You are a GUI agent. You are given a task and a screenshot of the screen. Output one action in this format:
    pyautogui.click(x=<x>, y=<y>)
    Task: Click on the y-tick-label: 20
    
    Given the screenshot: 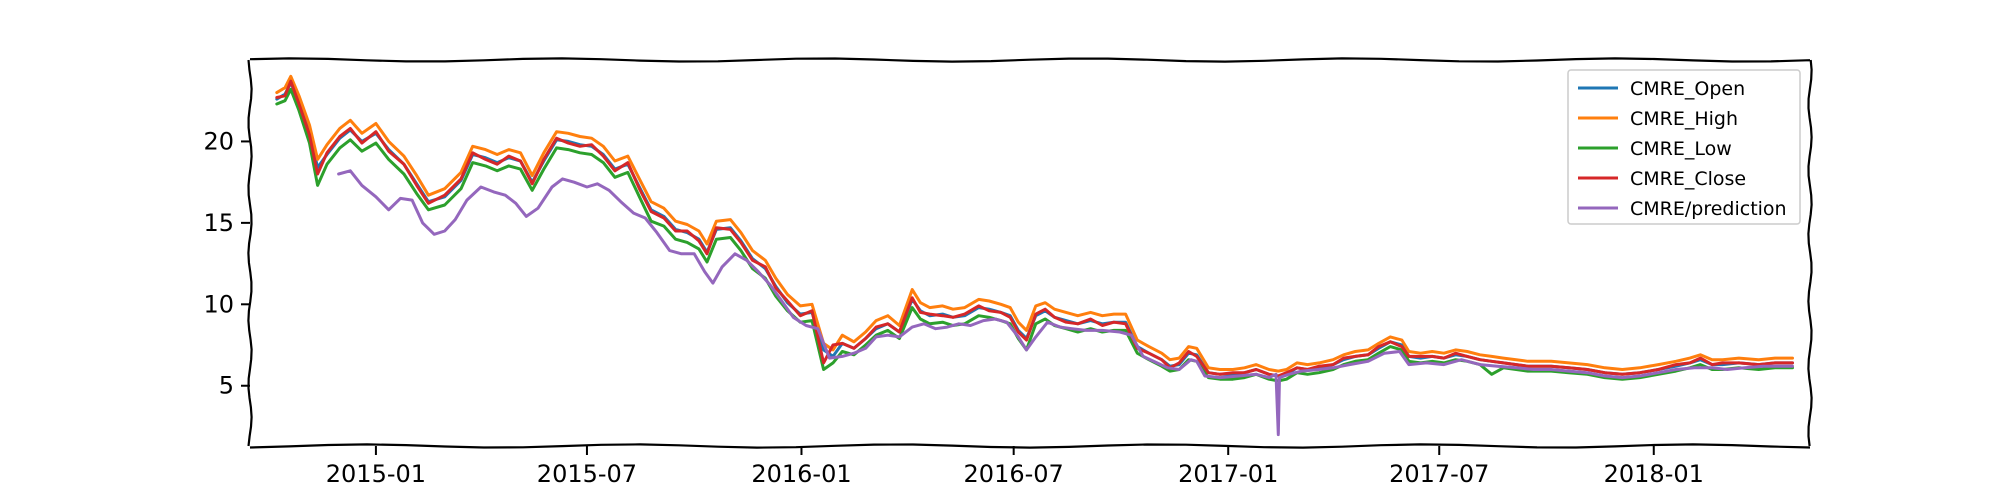 What is the action you would take?
    pyautogui.click(x=218, y=141)
    